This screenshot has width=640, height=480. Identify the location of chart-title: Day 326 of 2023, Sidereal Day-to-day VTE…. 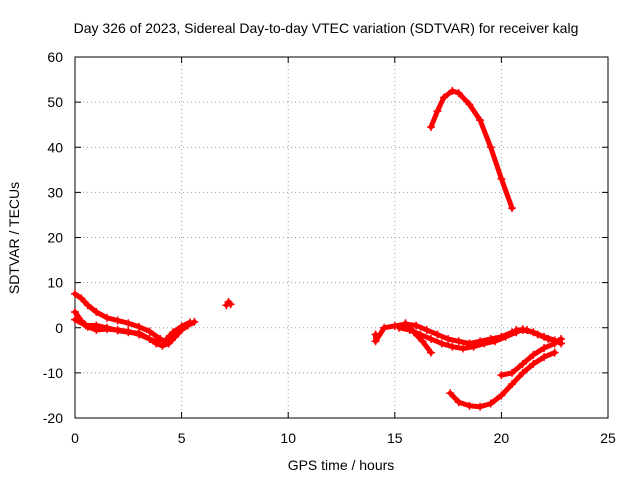
(326, 28).